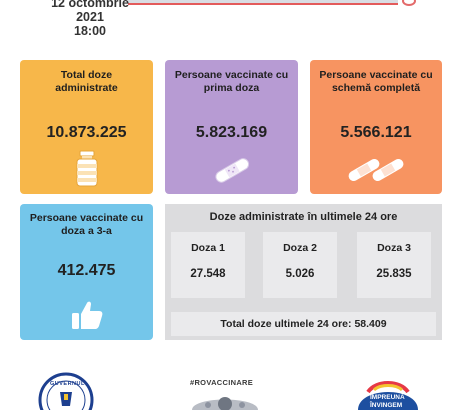 The width and height of the screenshot is (460, 410). I want to click on dose-2-label: Doza 2, so click(300, 248).